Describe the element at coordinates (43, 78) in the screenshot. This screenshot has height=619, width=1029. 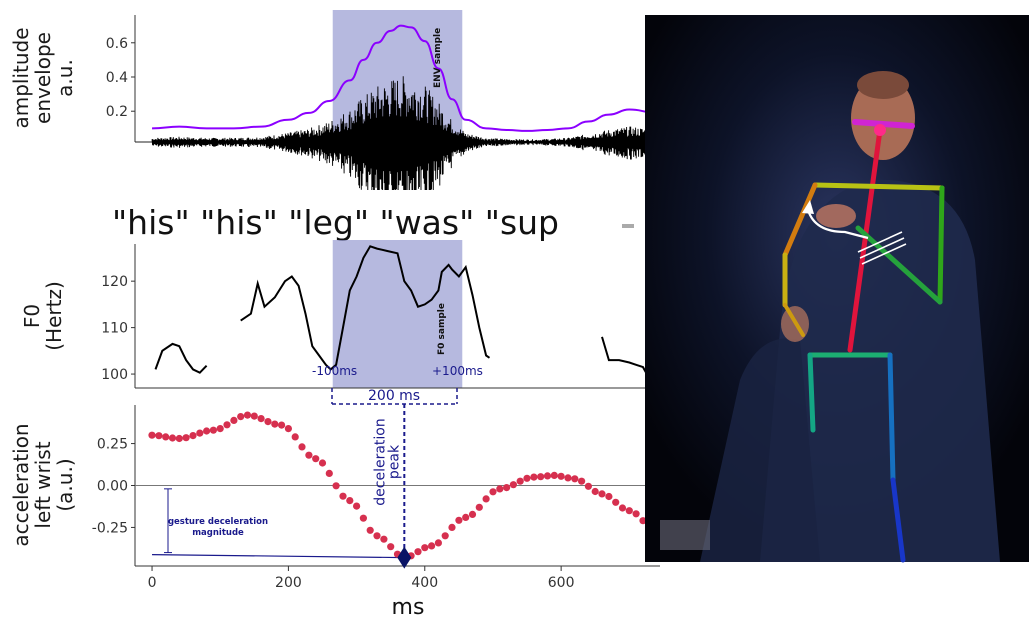
I see `y-label-line: envelope` at that location.